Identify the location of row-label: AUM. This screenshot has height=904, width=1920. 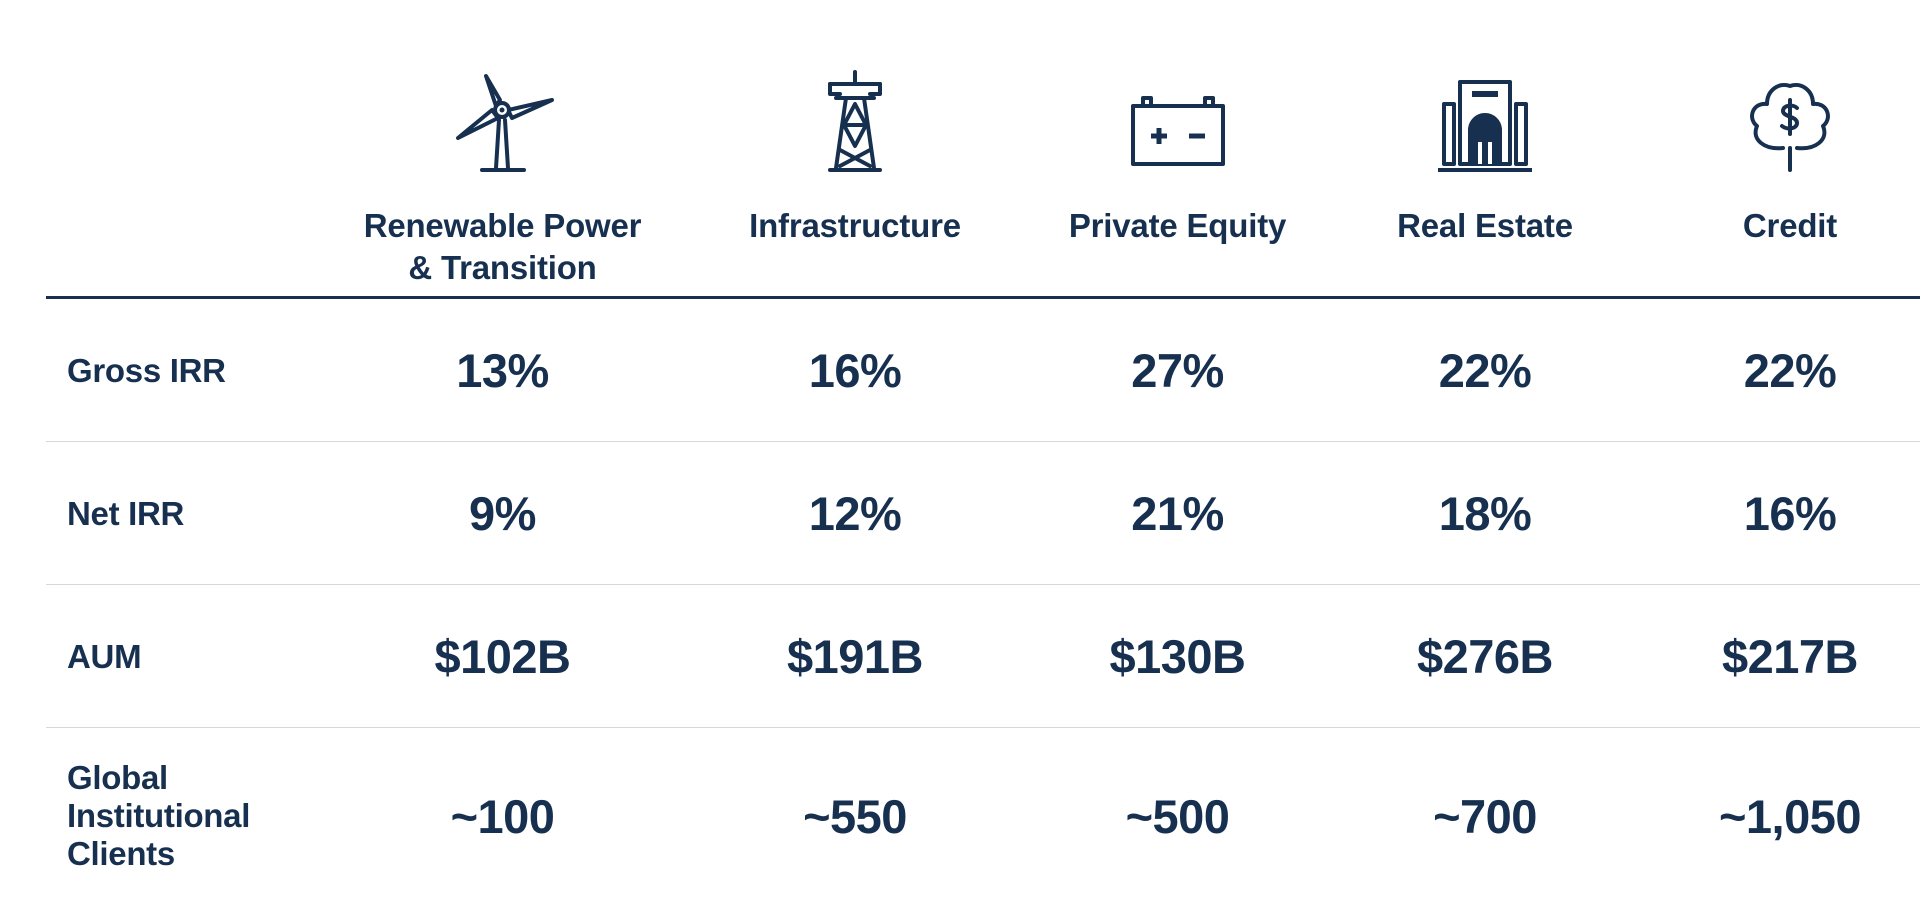
(104, 656).